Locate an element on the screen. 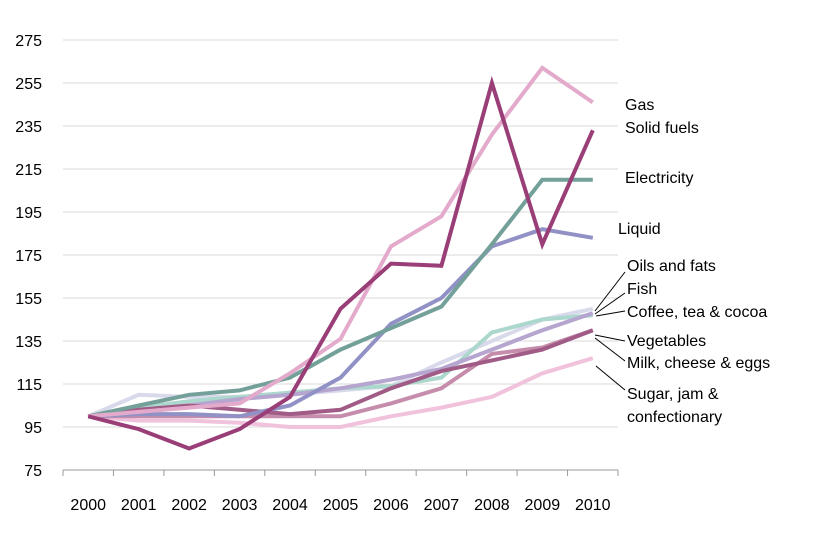 This screenshot has height=550, width=818. series-label-solid-fuels: Solid fuels is located at coordinates (662, 128).